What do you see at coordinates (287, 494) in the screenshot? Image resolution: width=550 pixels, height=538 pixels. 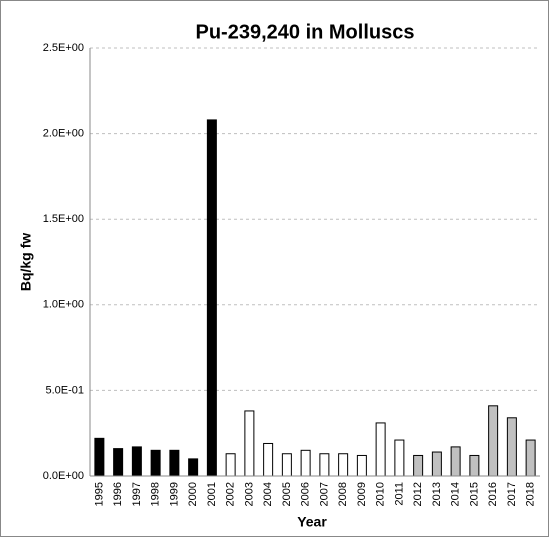 I see `x-tick-label: 2005` at bounding box center [287, 494].